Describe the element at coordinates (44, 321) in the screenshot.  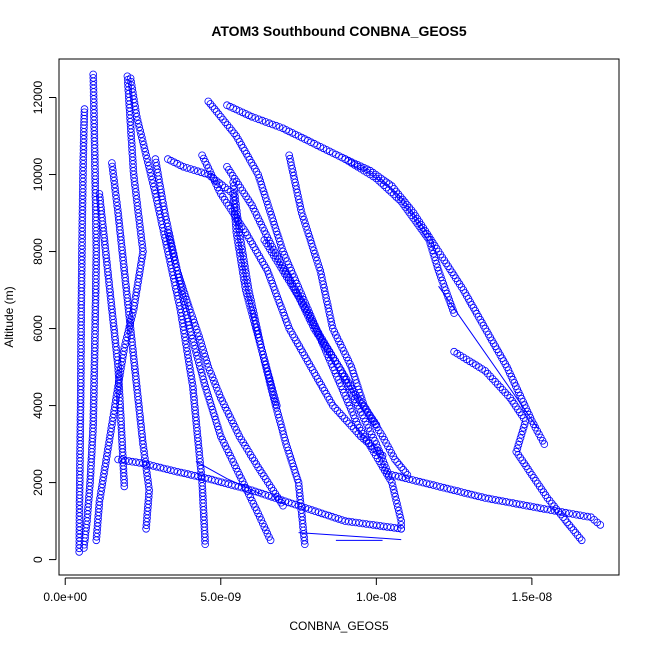
I see `y-axis: 0 2000 4000 6000 8000 10000 12000` at that location.